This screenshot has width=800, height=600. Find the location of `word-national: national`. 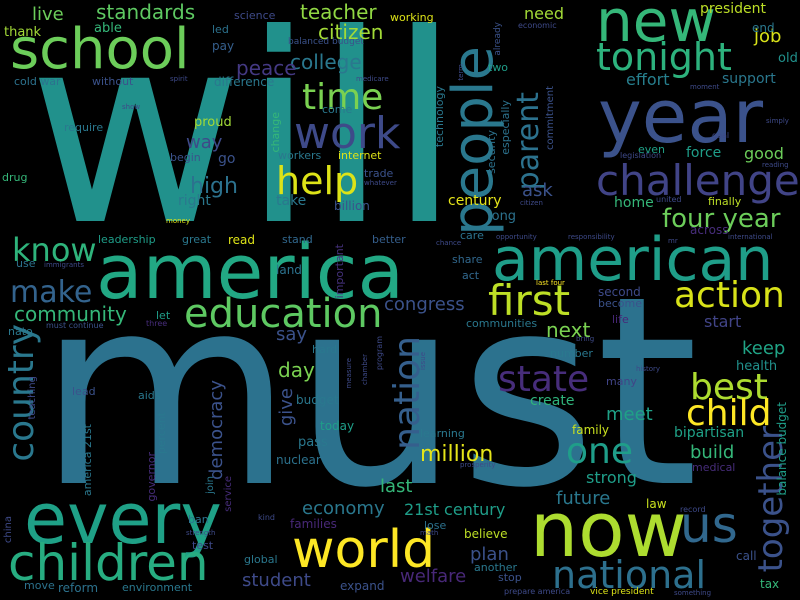

word-national: national is located at coordinates (629, 575).